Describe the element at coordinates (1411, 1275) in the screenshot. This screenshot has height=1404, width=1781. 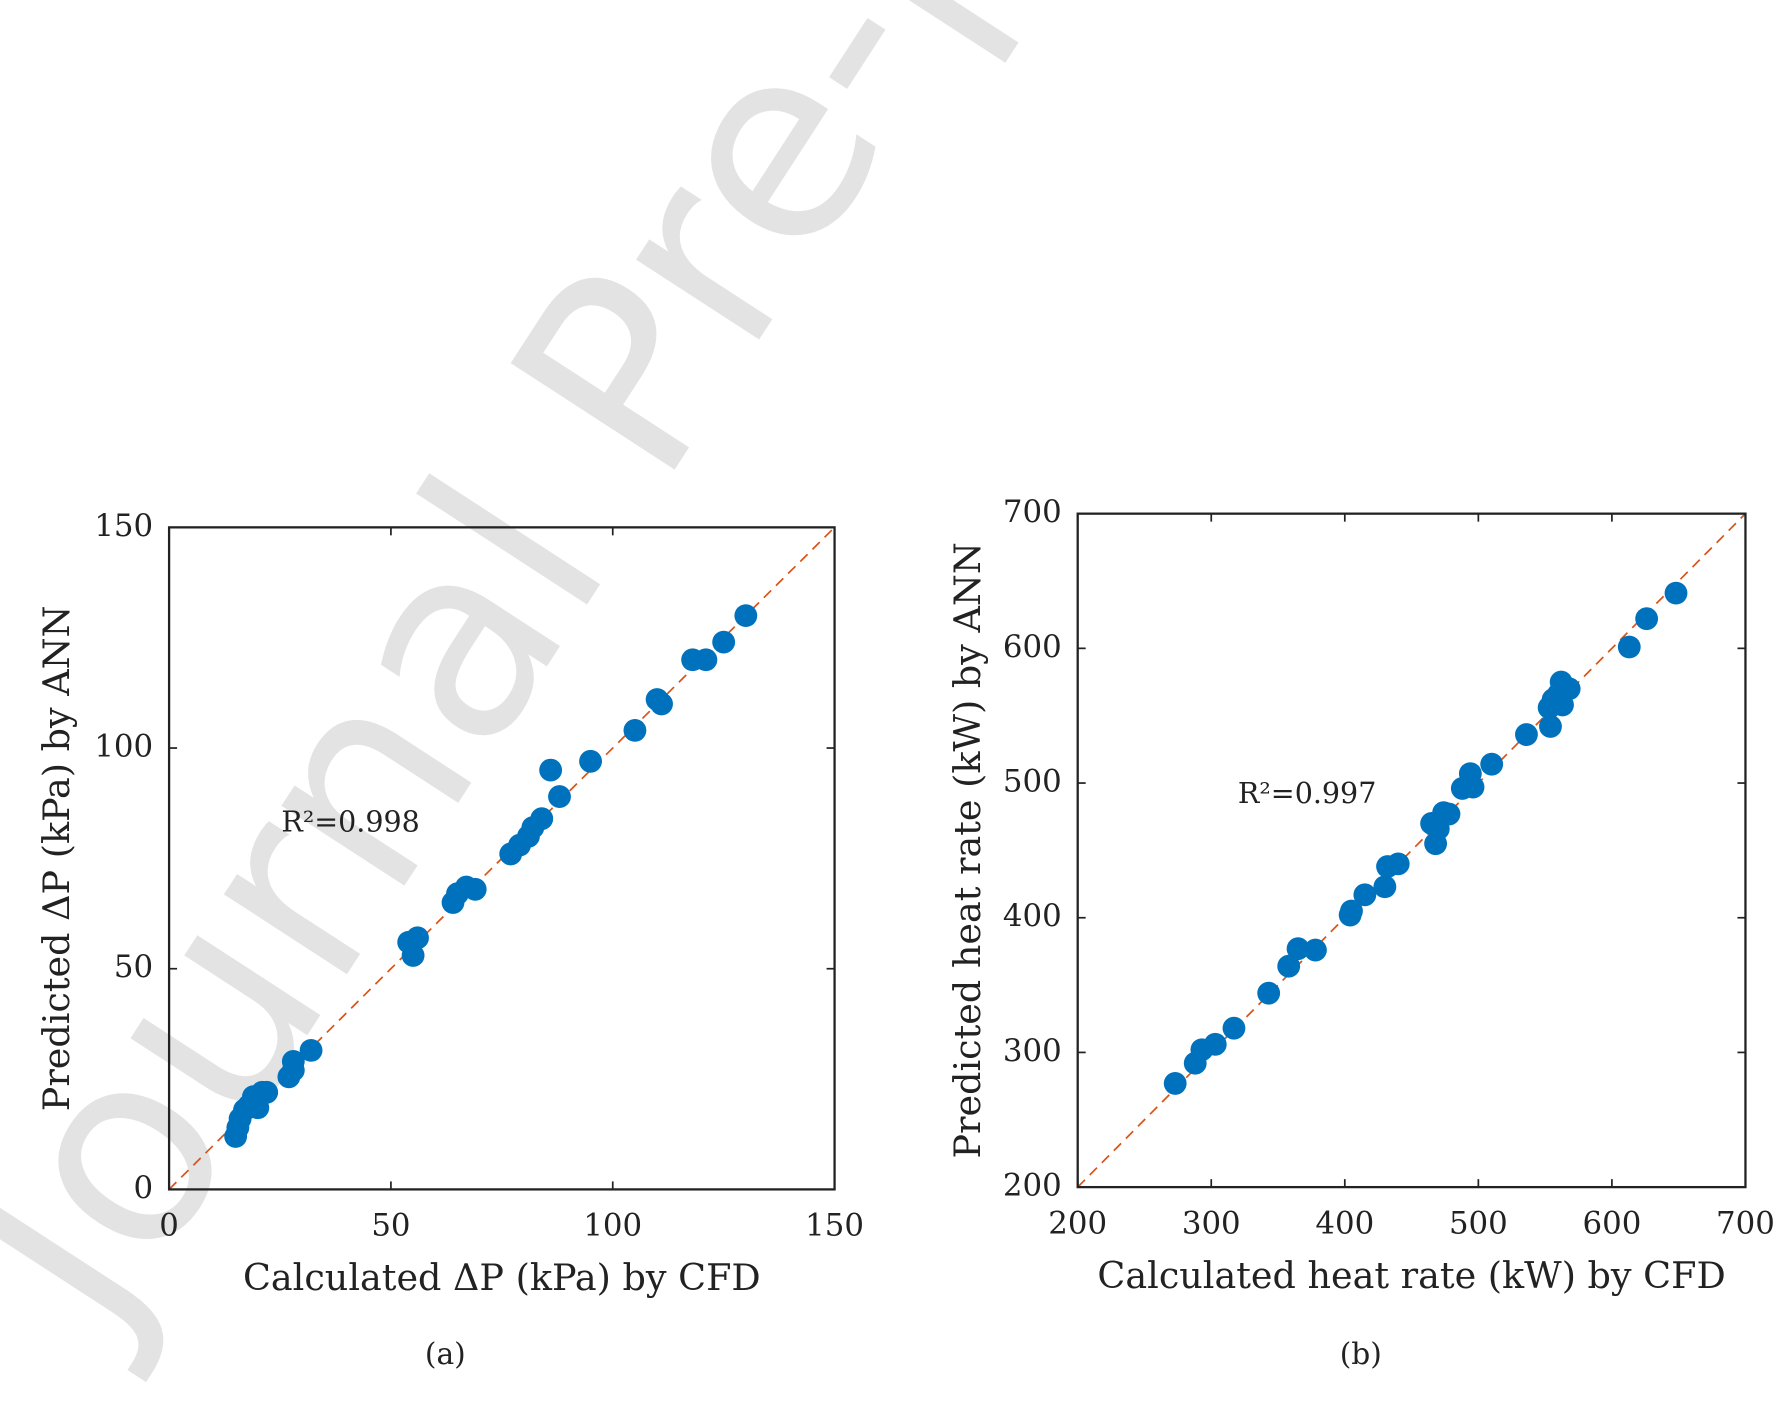
I see `x-axis-label: Calculated heat rate (kW) by CFD` at that location.